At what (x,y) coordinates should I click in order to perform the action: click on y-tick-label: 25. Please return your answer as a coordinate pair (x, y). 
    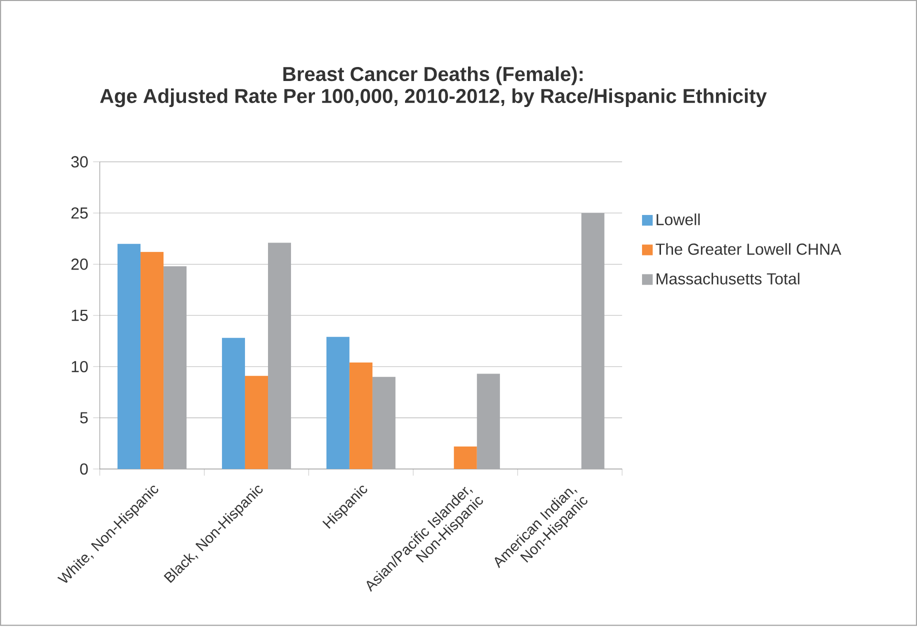
    Looking at the image, I should click on (79, 213).